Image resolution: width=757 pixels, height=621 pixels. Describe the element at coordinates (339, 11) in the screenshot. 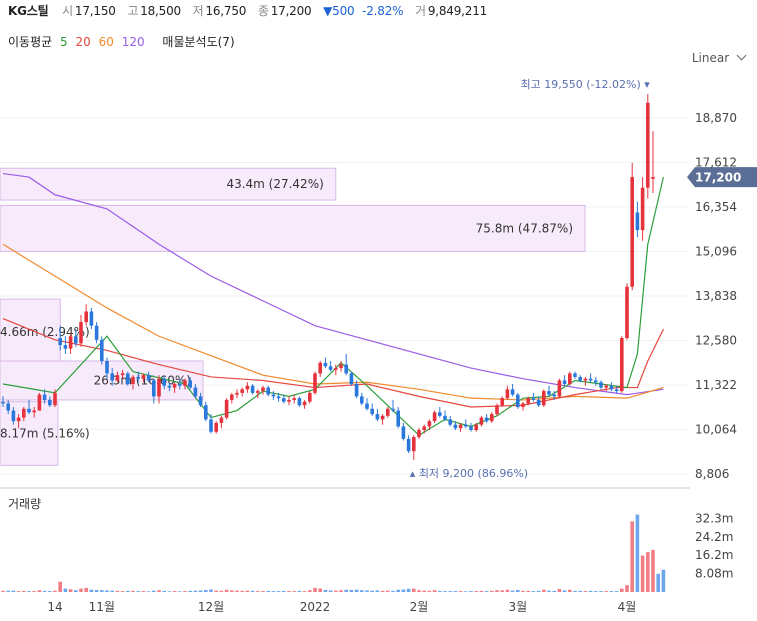

I see `change-value: ▼500` at that location.